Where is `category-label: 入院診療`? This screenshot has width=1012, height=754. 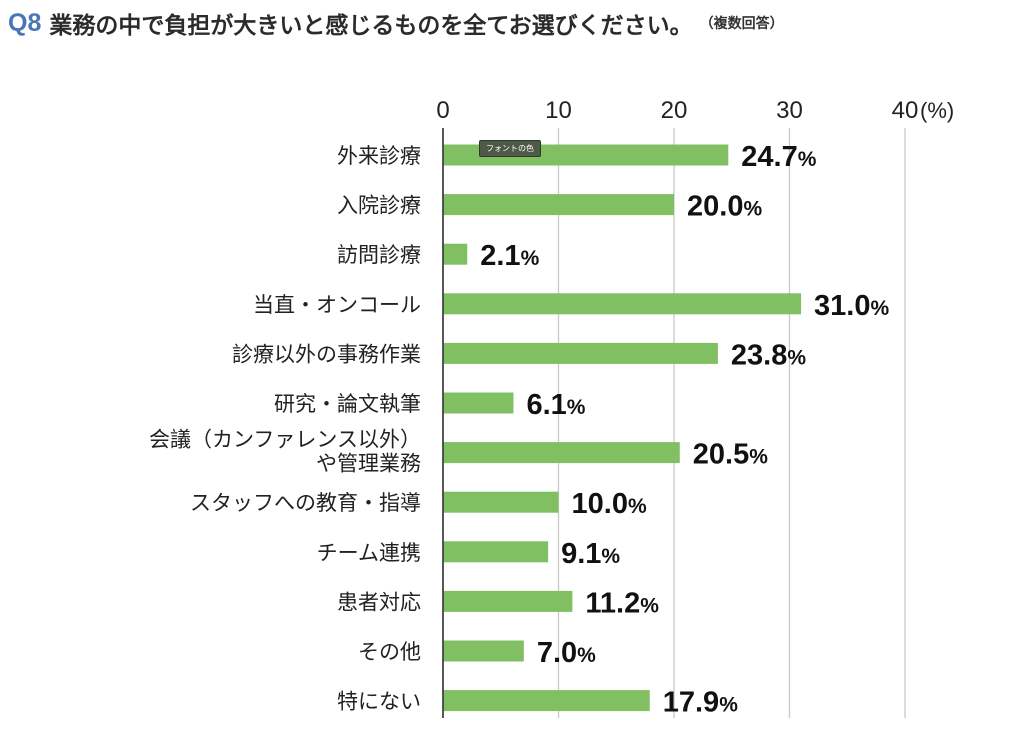
category-label: 入院診療 is located at coordinates (379, 206).